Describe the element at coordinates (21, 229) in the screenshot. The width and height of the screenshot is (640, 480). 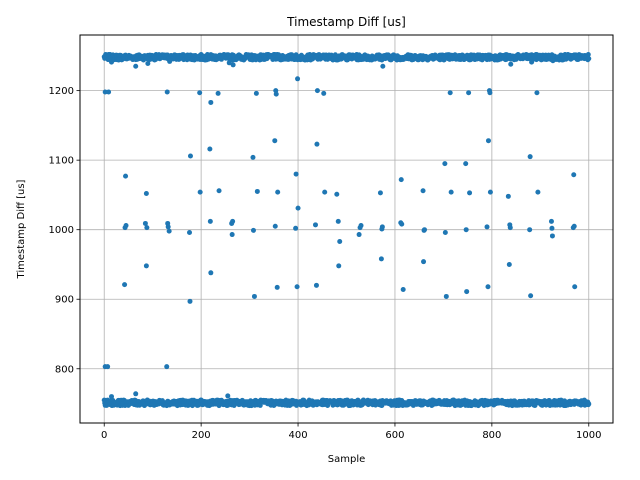
I see `y-axis-label: Timestamp Diff [us]` at that location.